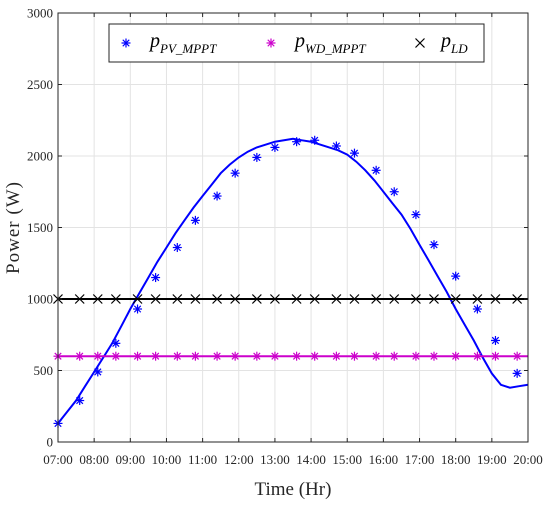 This screenshot has width=550, height=506. What do you see at coordinates (44, 370) in the screenshot?
I see `y-tick-label: 500` at bounding box center [44, 370].